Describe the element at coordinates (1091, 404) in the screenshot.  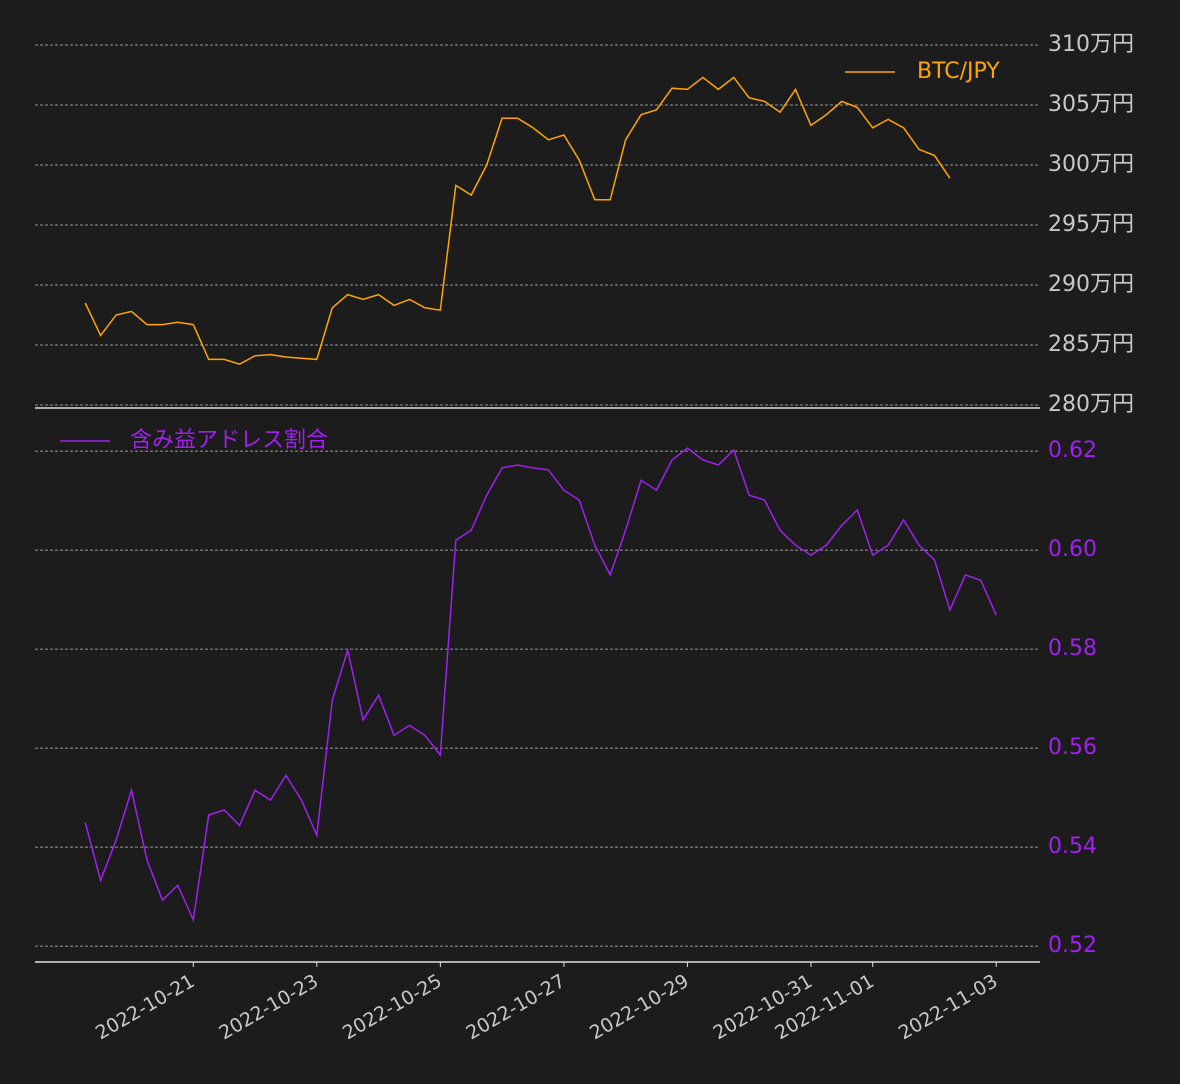
I see `y-tick-label: 280万円` at that location.